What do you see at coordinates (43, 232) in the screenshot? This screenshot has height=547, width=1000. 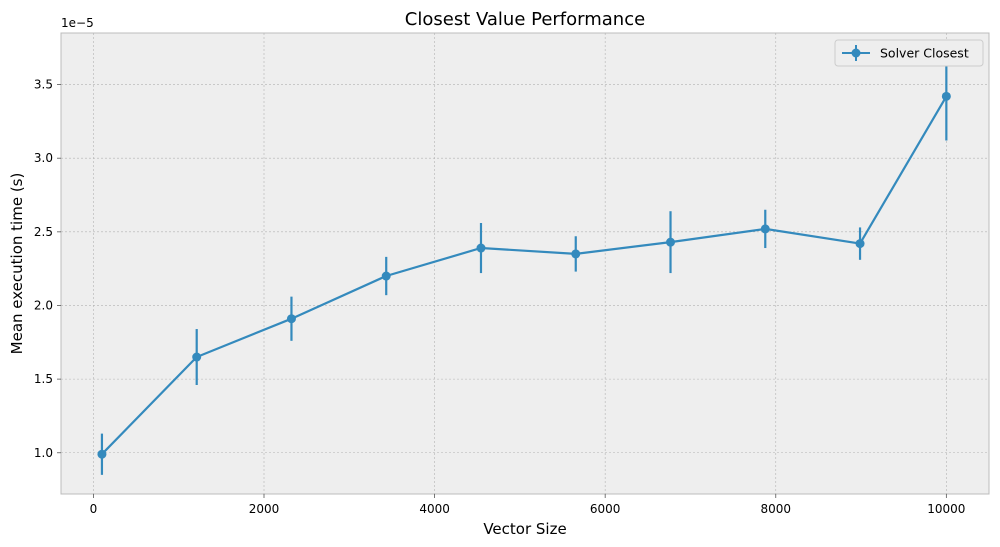 I see `y-tick-label: 2.5` at bounding box center [43, 232].